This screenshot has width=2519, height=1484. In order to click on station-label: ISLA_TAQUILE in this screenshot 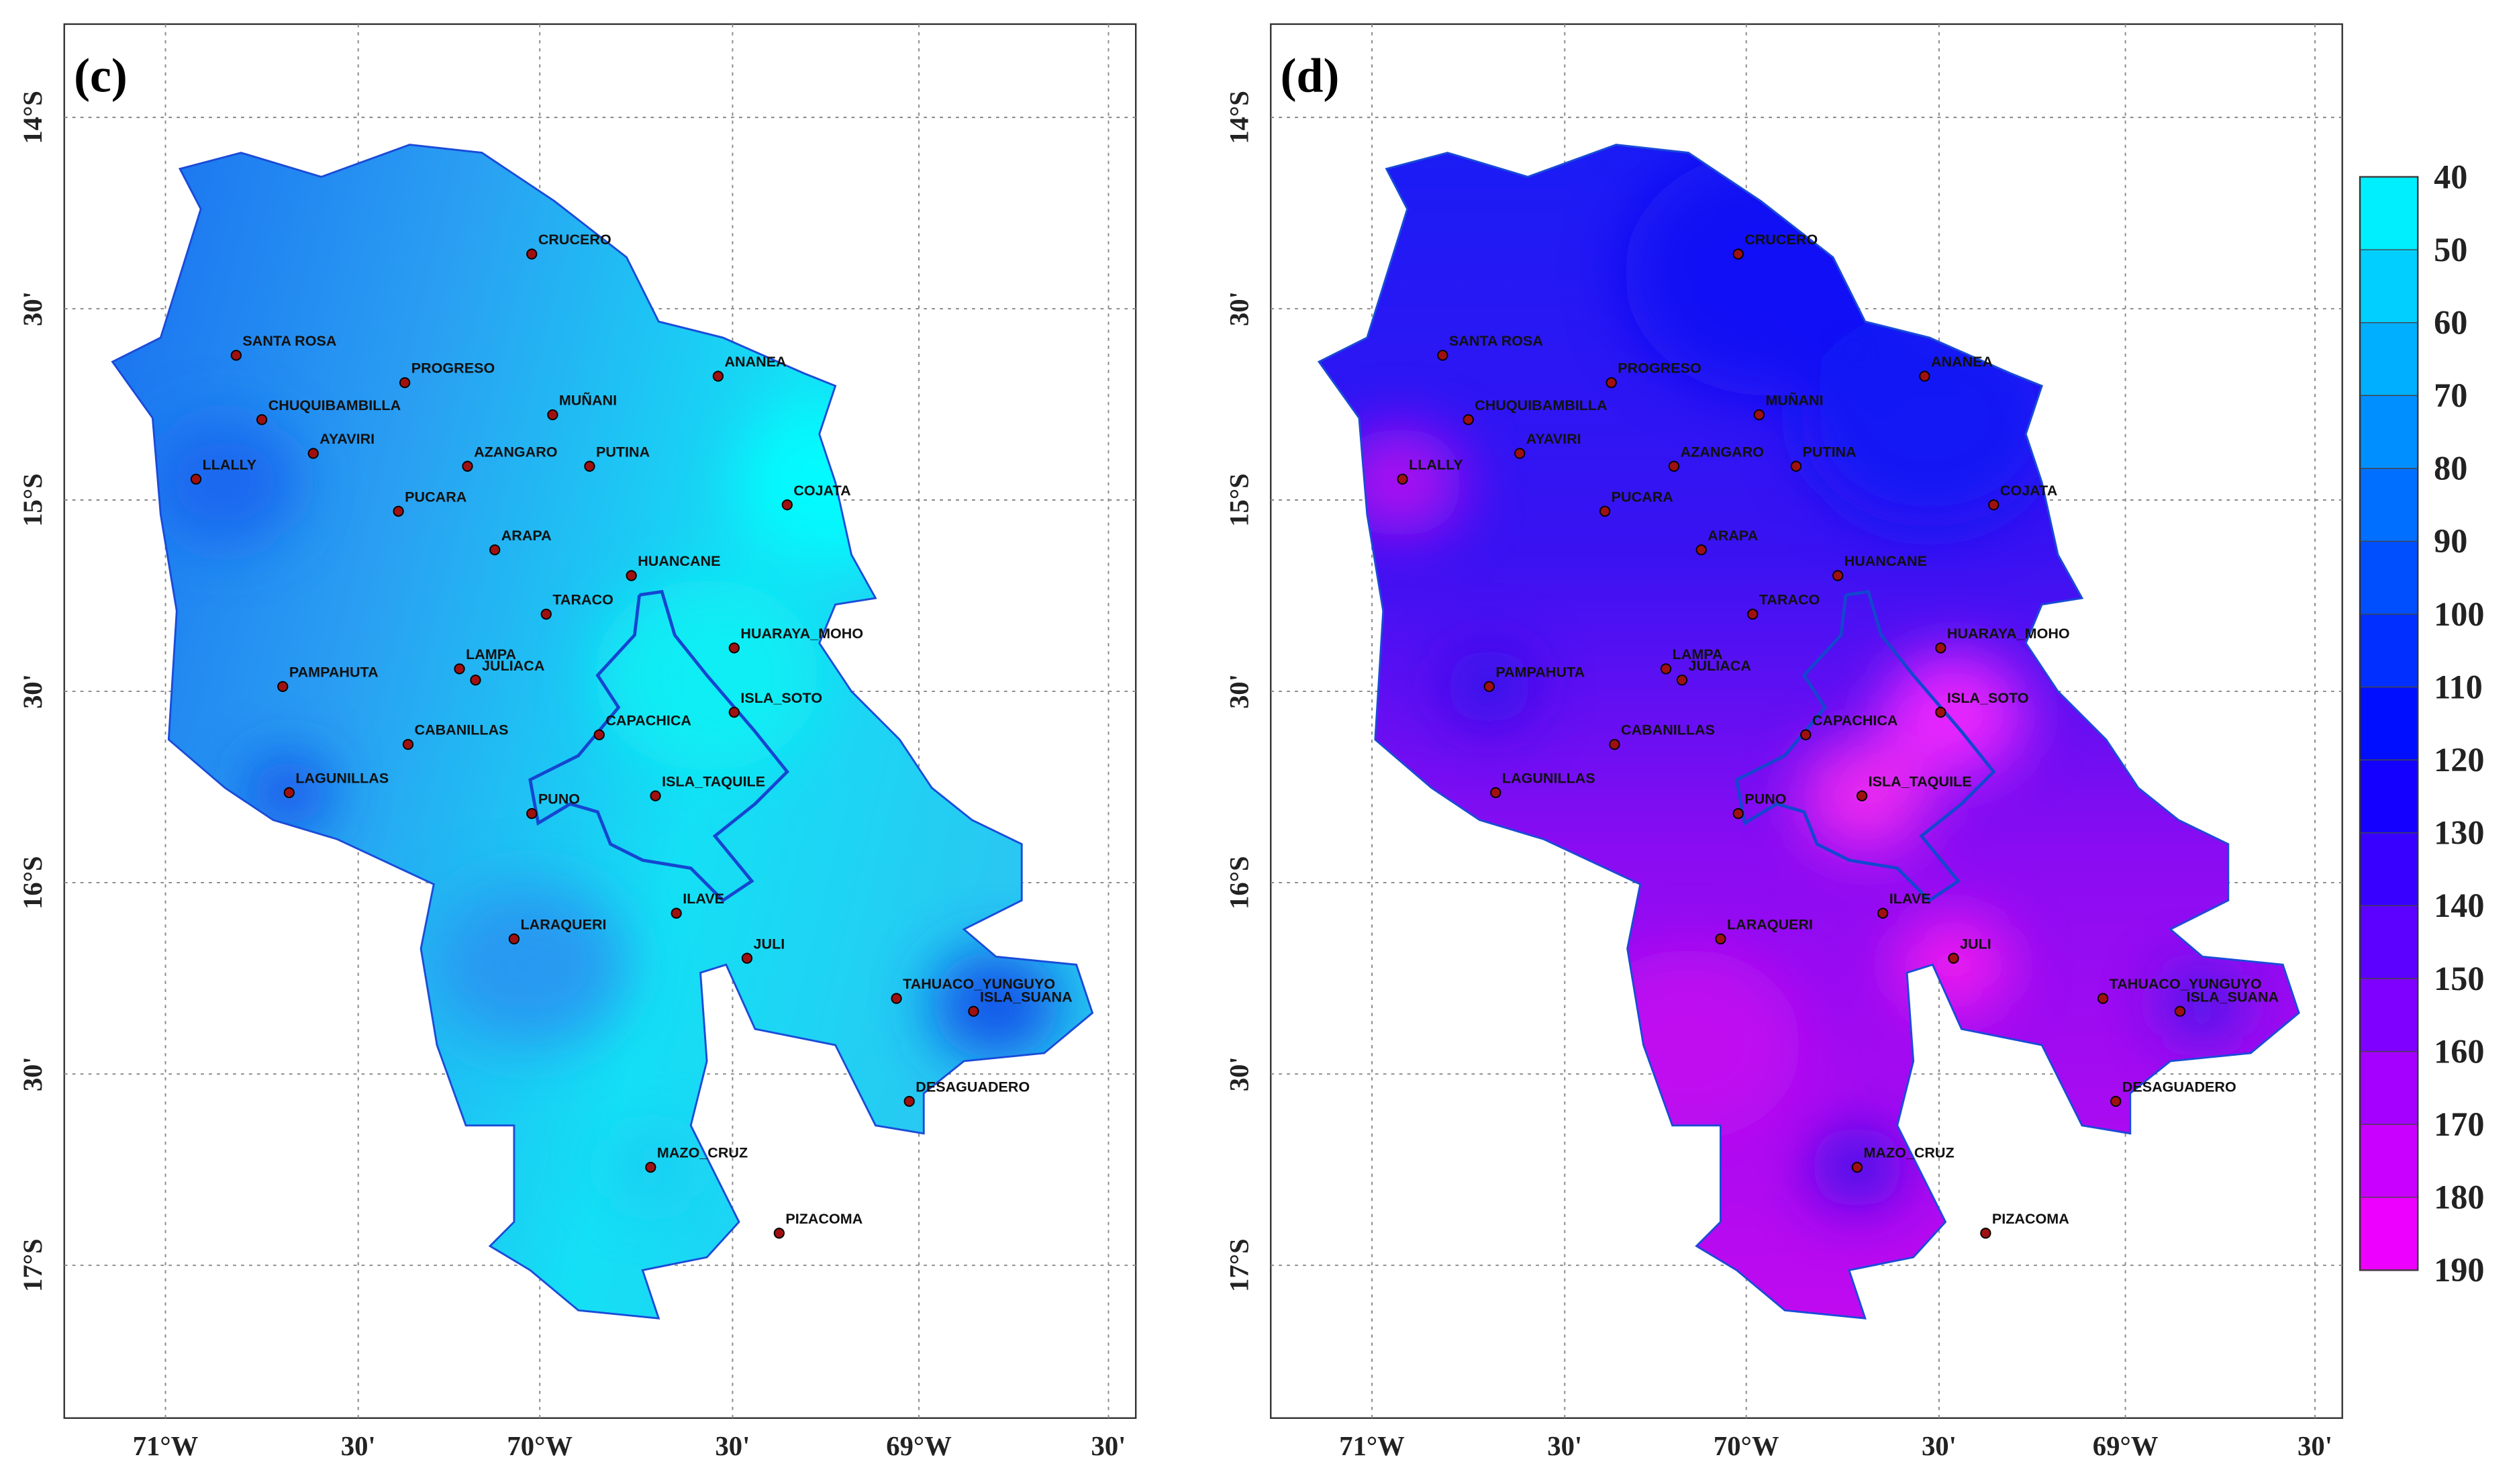, I will do `click(713, 781)`.